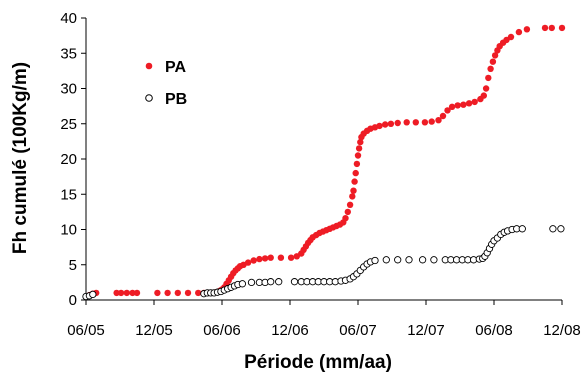 The height and width of the screenshot is (376, 588). I want to click on x-tick-label: 06/06, so click(222, 330).